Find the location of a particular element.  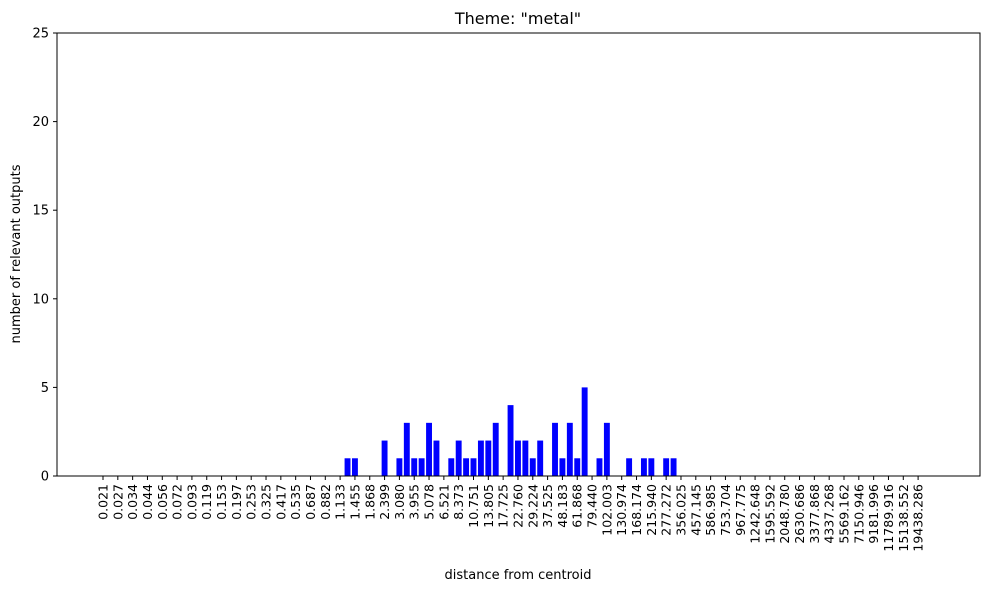

x-tick-label: 0.093 is located at coordinates (191, 502).